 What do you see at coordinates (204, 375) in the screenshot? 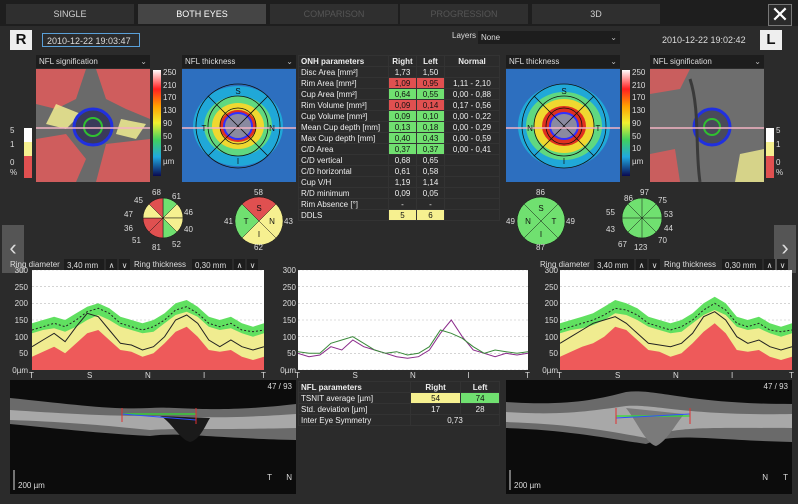
I see `x-tick-label: I` at bounding box center [204, 375].